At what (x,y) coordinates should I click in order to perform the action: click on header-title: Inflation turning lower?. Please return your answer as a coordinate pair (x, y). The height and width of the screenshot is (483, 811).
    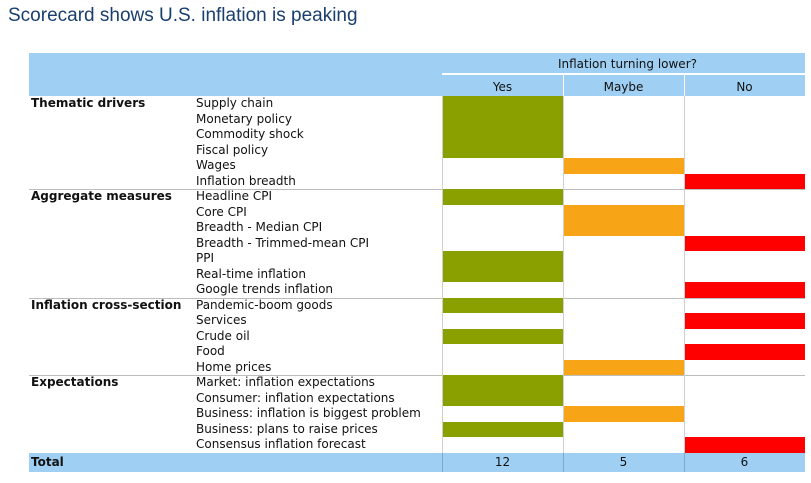
    Looking at the image, I should click on (627, 64).